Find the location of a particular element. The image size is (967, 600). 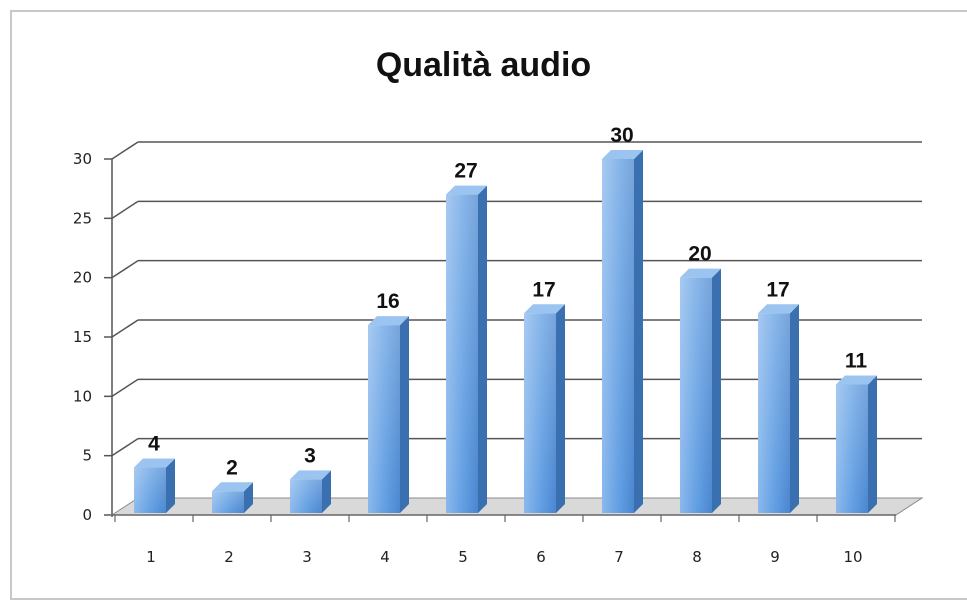

data-label-10: 11 is located at coordinates (856, 360).